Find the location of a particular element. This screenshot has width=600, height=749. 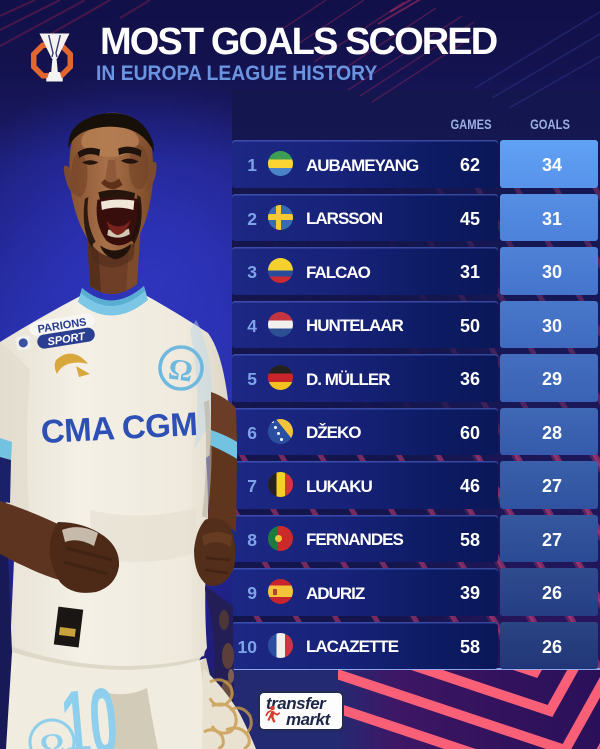

svg-text: CMA CGM is located at coordinates (119, 427).